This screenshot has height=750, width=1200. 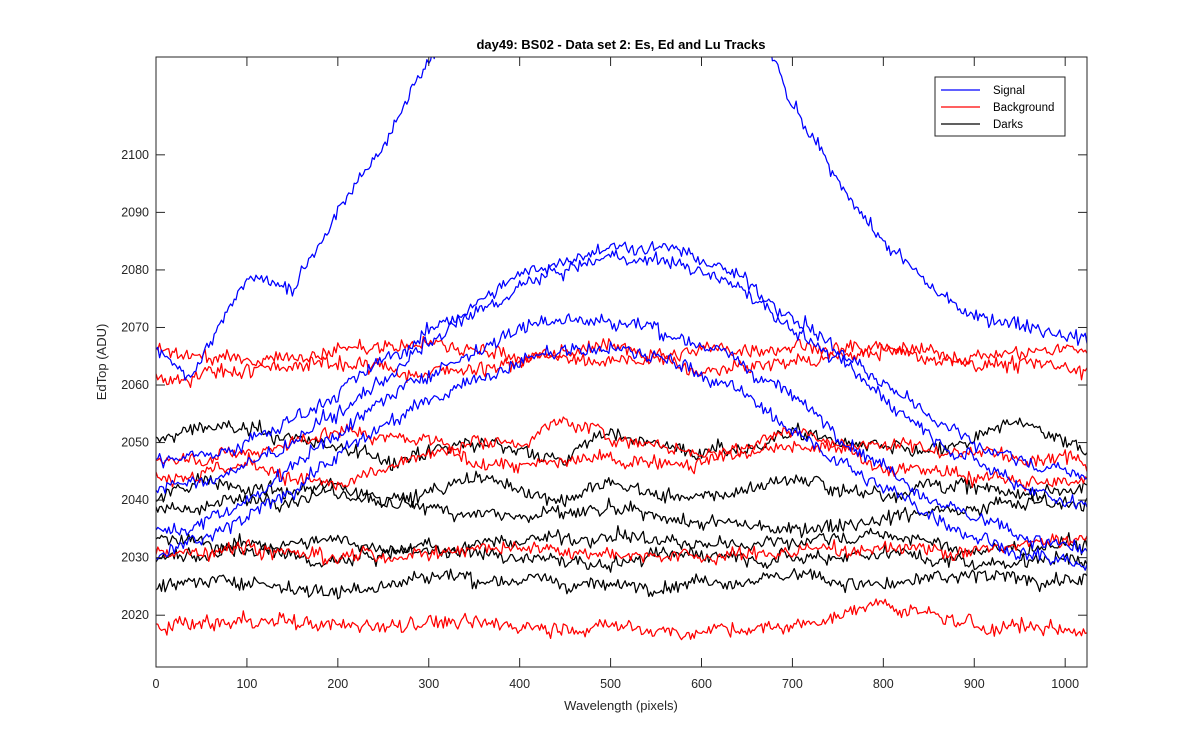 What do you see at coordinates (519, 684) in the screenshot?
I see `x-tick-label: 400` at bounding box center [519, 684].